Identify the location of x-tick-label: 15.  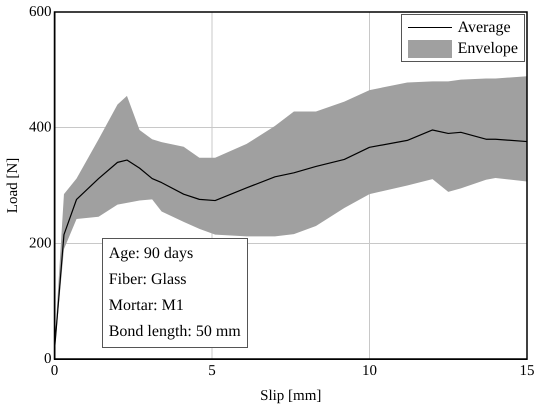
(527, 370).